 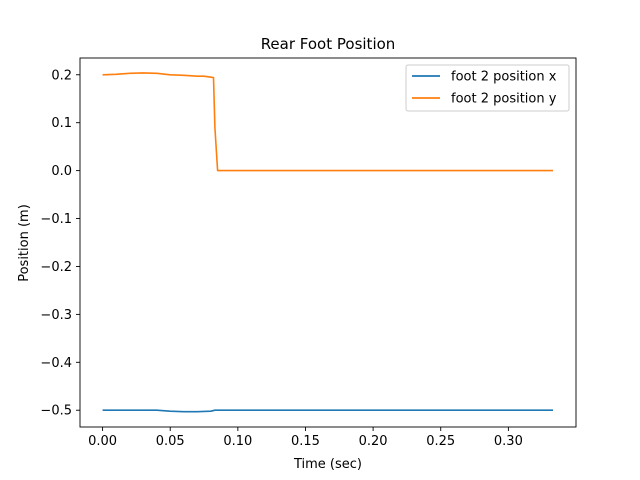 What do you see at coordinates (504, 77) in the screenshot?
I see `legend-label-1: foot 2 position x` at bounding box center [504, 77].